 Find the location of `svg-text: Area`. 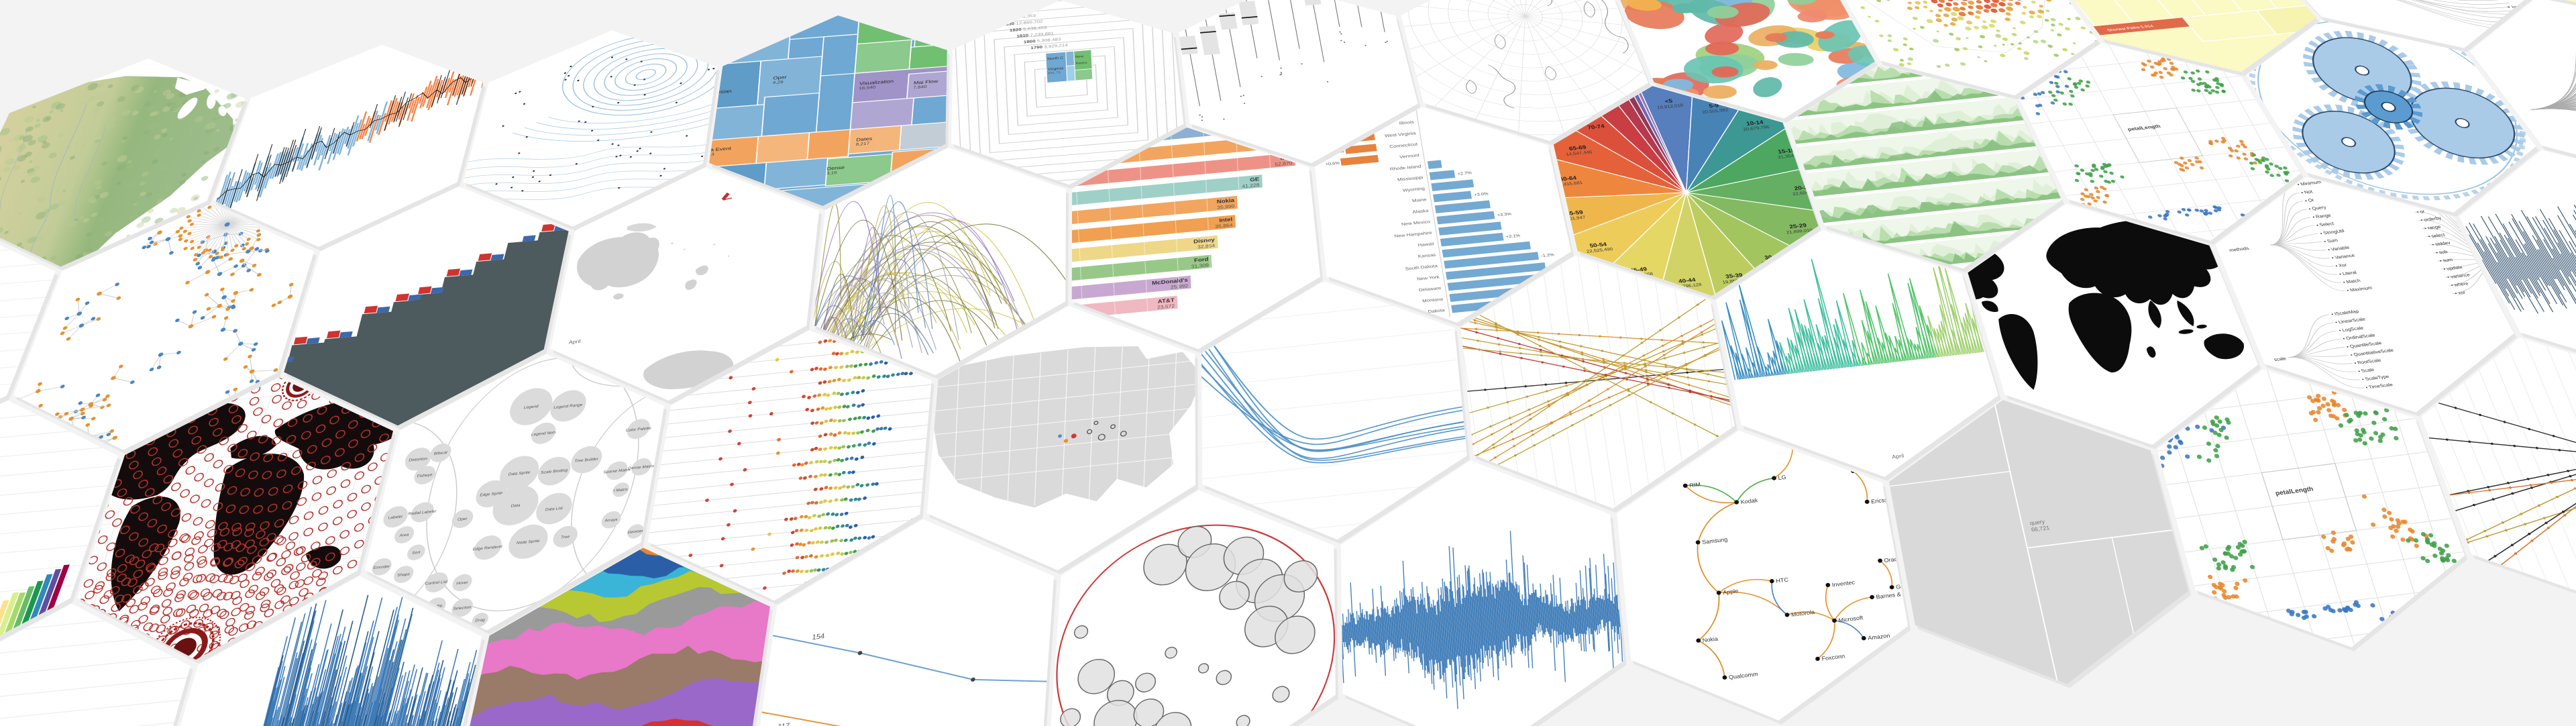

svg-text: Area is located at coordinates (404, 536).